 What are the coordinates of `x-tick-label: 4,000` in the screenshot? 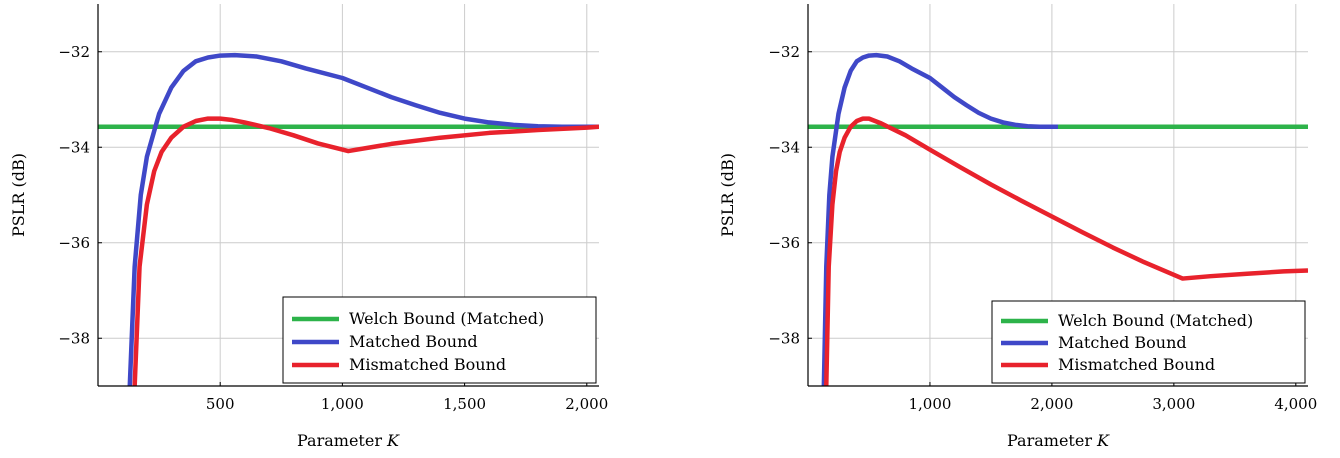 It's located at (1295, 404).